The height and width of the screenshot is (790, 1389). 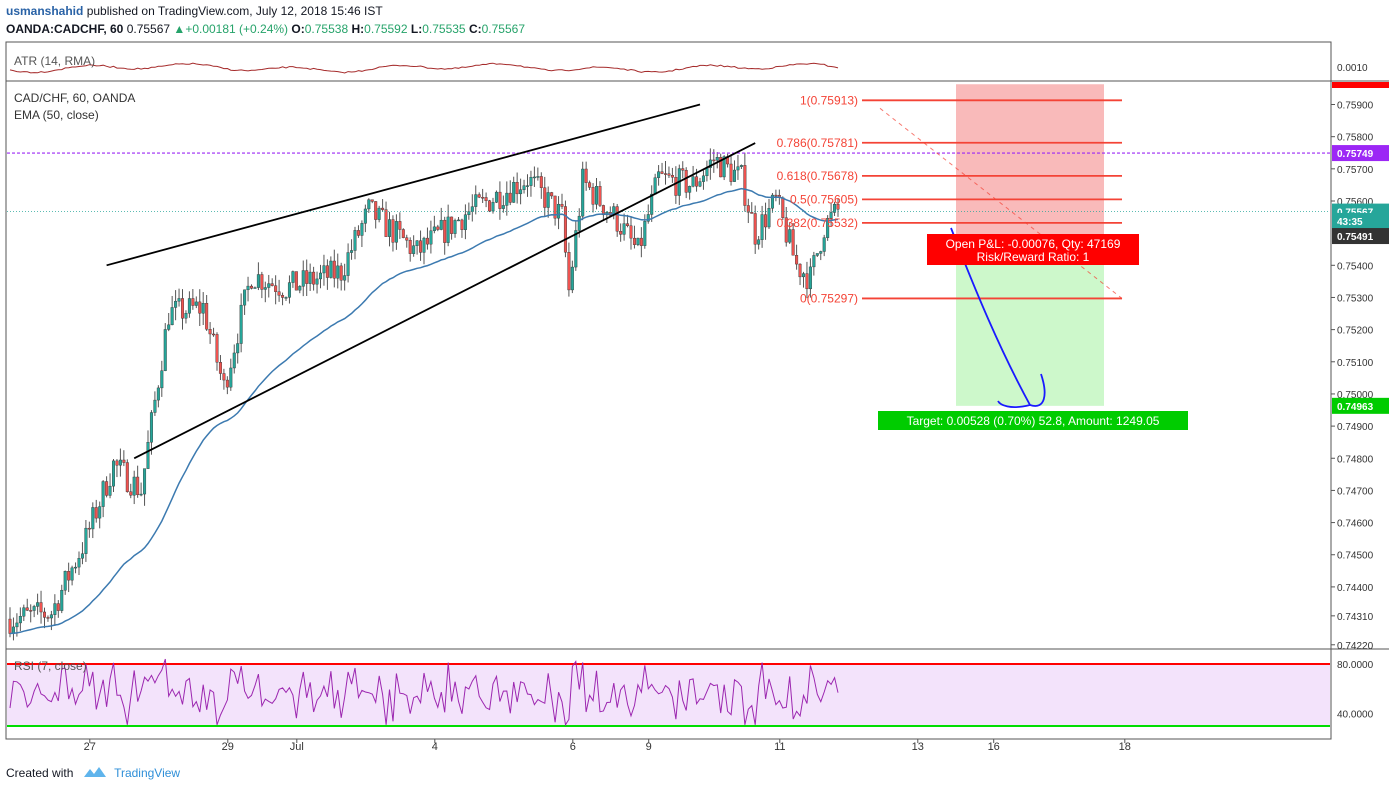 I want to click on pnl-label-bg, so click(x=1033, y=249).